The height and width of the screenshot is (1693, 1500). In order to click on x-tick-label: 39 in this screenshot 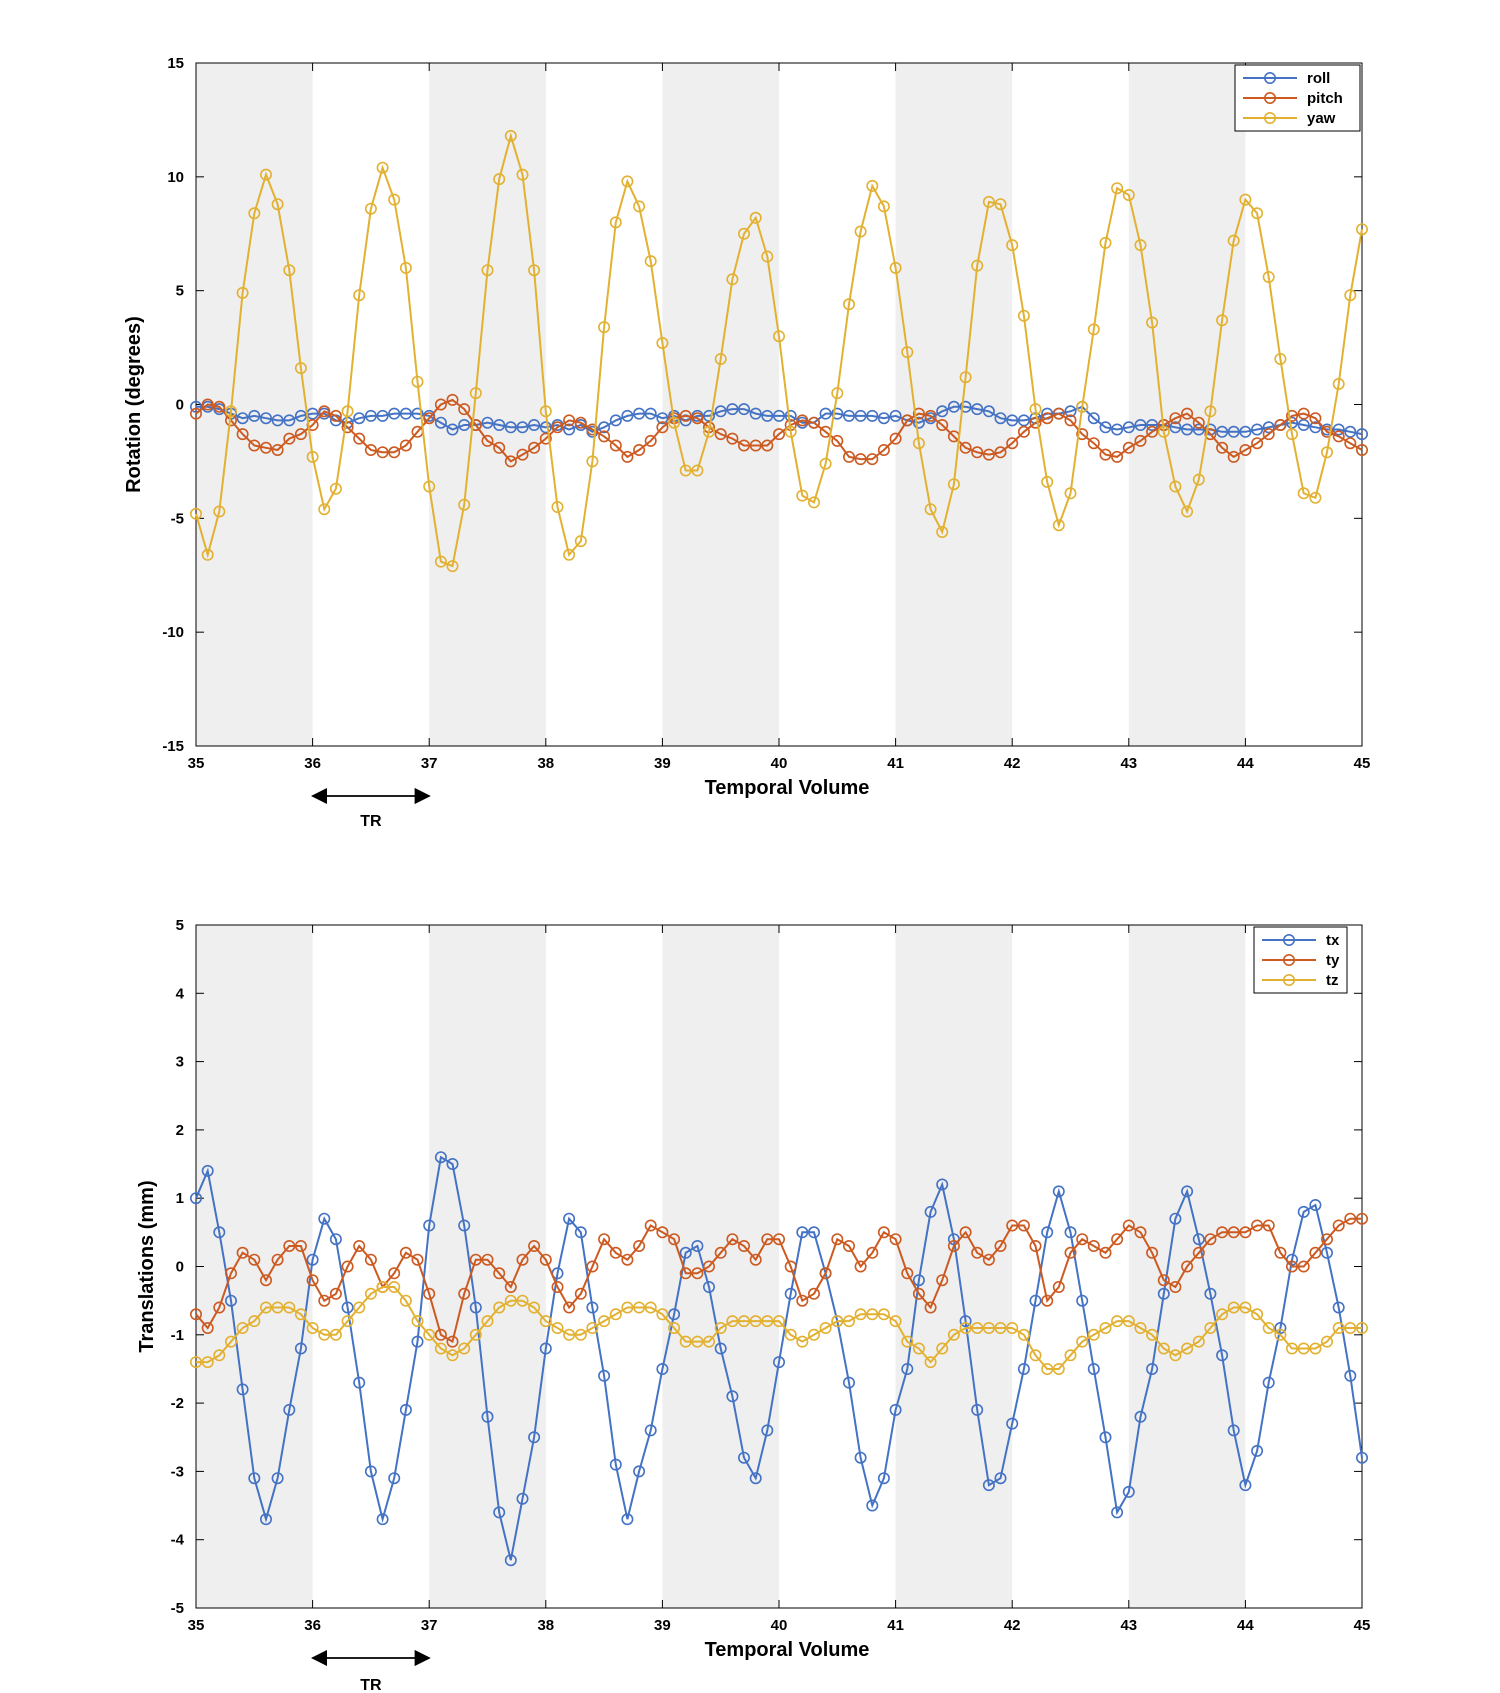, I will do `click(662, 763)`.